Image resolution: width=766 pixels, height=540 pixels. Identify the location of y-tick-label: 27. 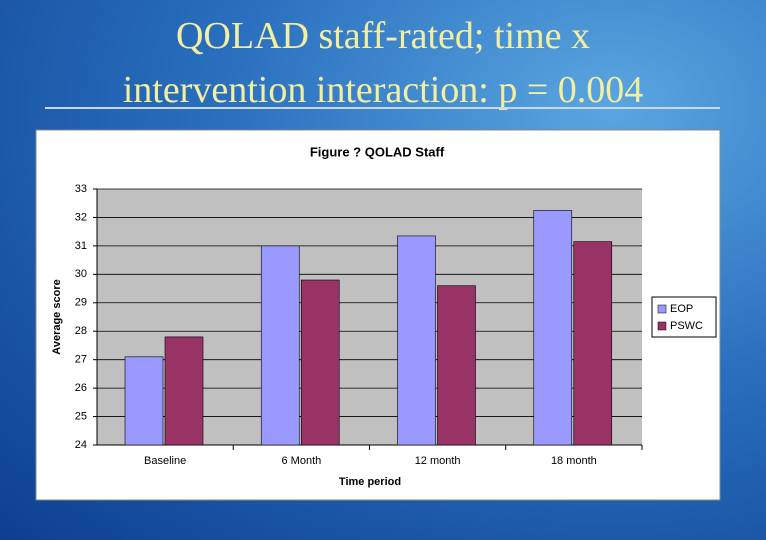
(81, 360).